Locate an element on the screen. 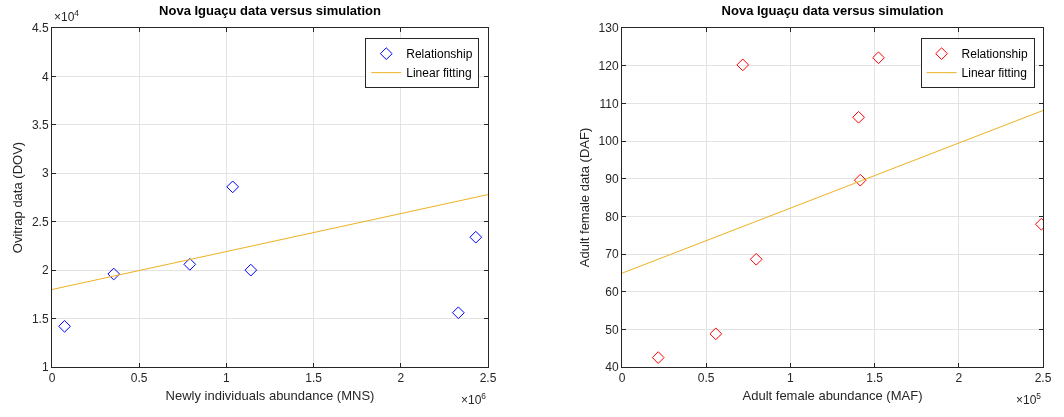  y-tick-label: 1 is located at coordinates (45, 367).